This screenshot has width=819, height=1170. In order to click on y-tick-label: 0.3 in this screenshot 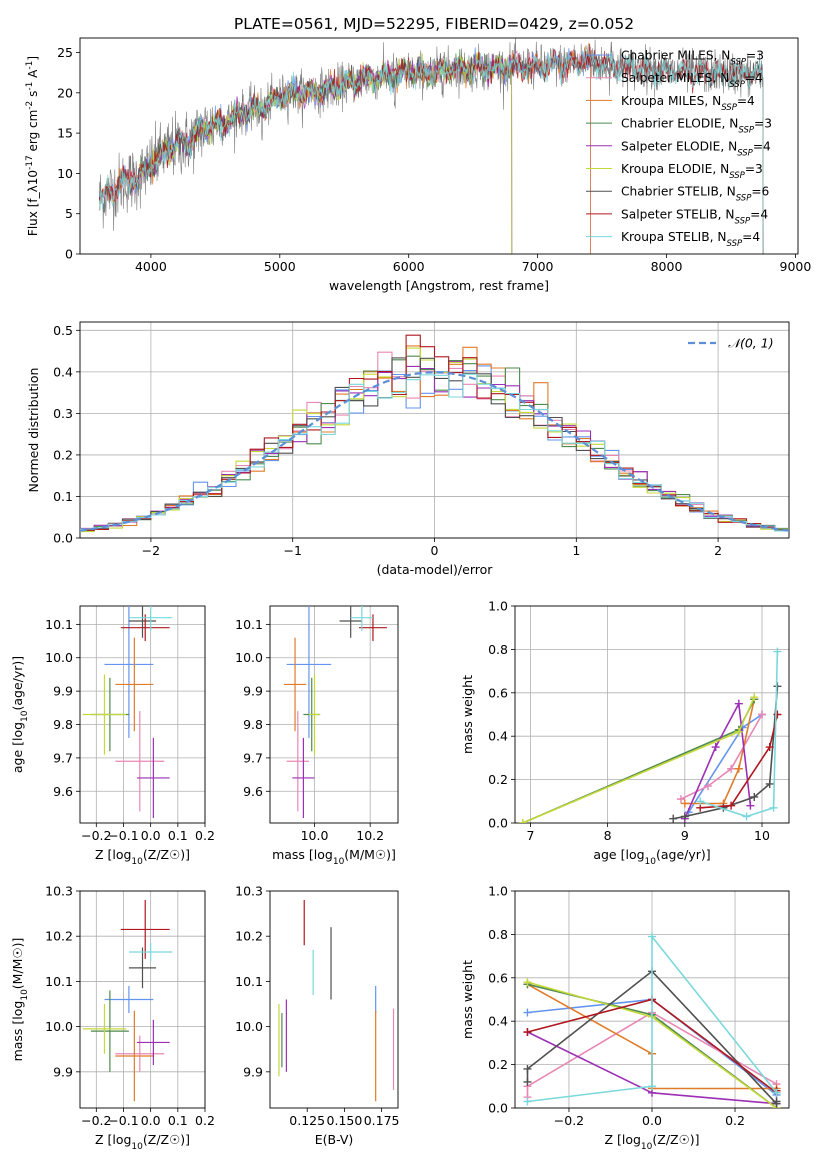, I will do `click(63, 413)`.